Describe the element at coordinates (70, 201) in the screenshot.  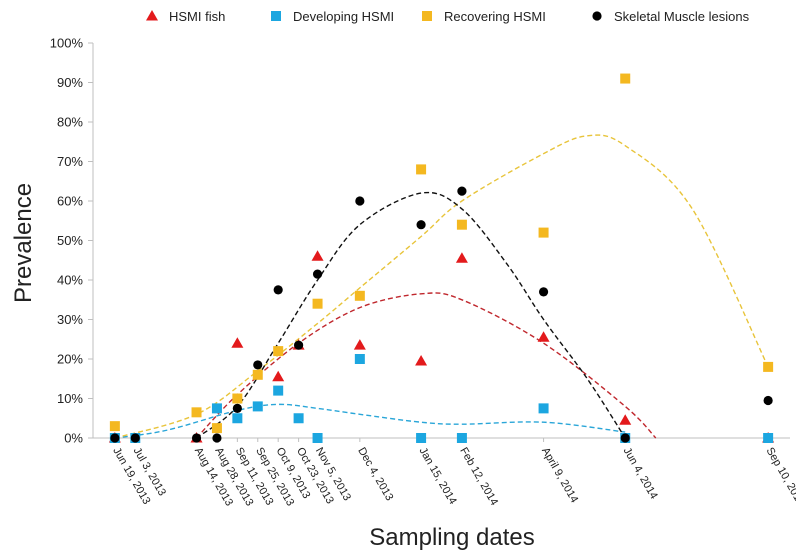
I see `y-tick-label: 60%` at that location.